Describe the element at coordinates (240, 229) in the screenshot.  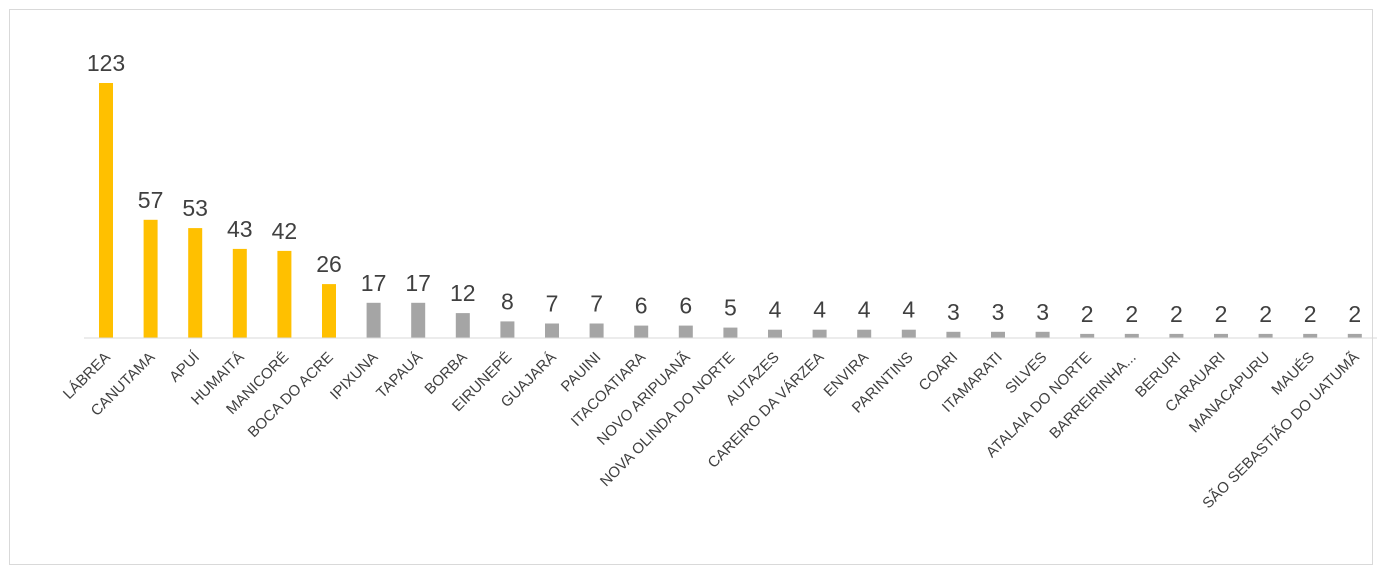
I see `data-label: 43` at that location.